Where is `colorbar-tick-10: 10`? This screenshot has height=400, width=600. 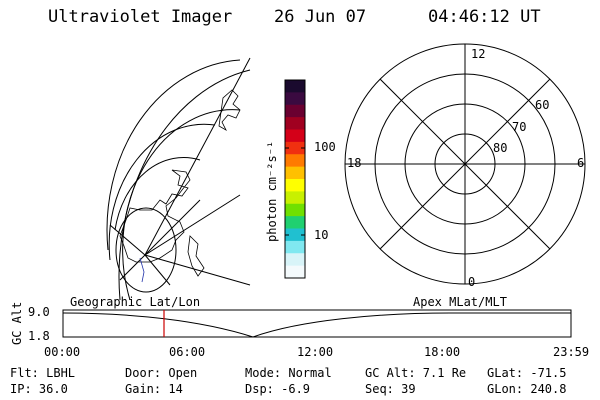
colorbar-tick-10: 10 is located at coordinates (321, 235).